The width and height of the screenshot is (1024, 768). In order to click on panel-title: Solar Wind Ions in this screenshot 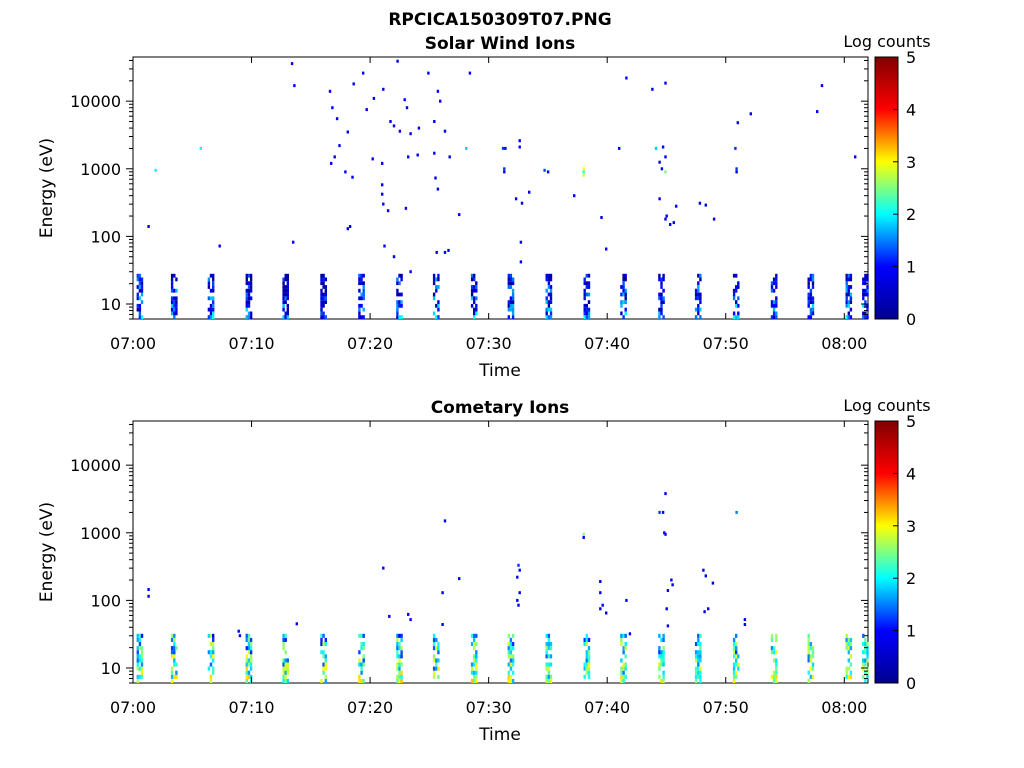, I will do `click(500, 44)`.